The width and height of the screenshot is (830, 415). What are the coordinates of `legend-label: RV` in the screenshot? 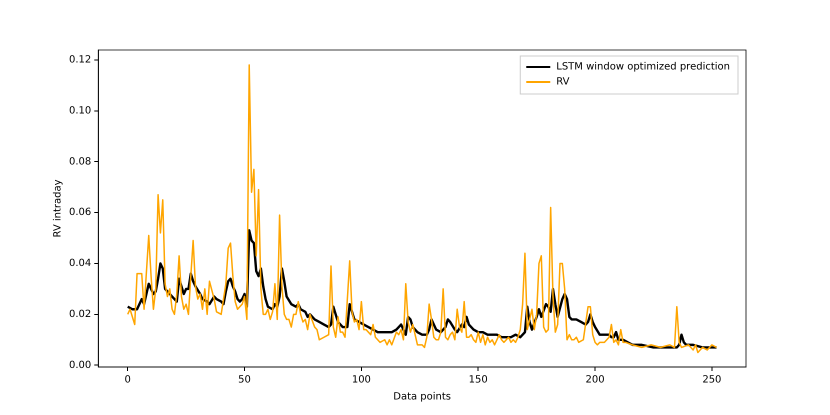 It's located at (563, 82).